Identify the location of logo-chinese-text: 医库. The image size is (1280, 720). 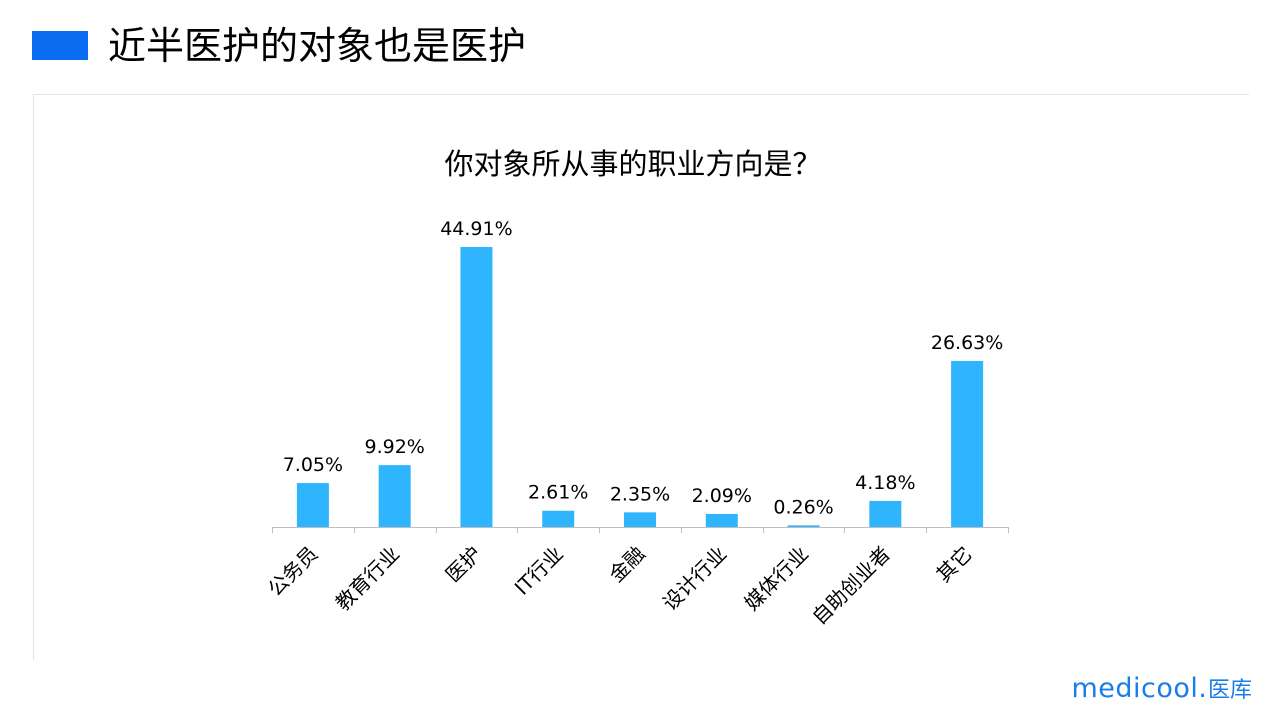
(1229, 690).